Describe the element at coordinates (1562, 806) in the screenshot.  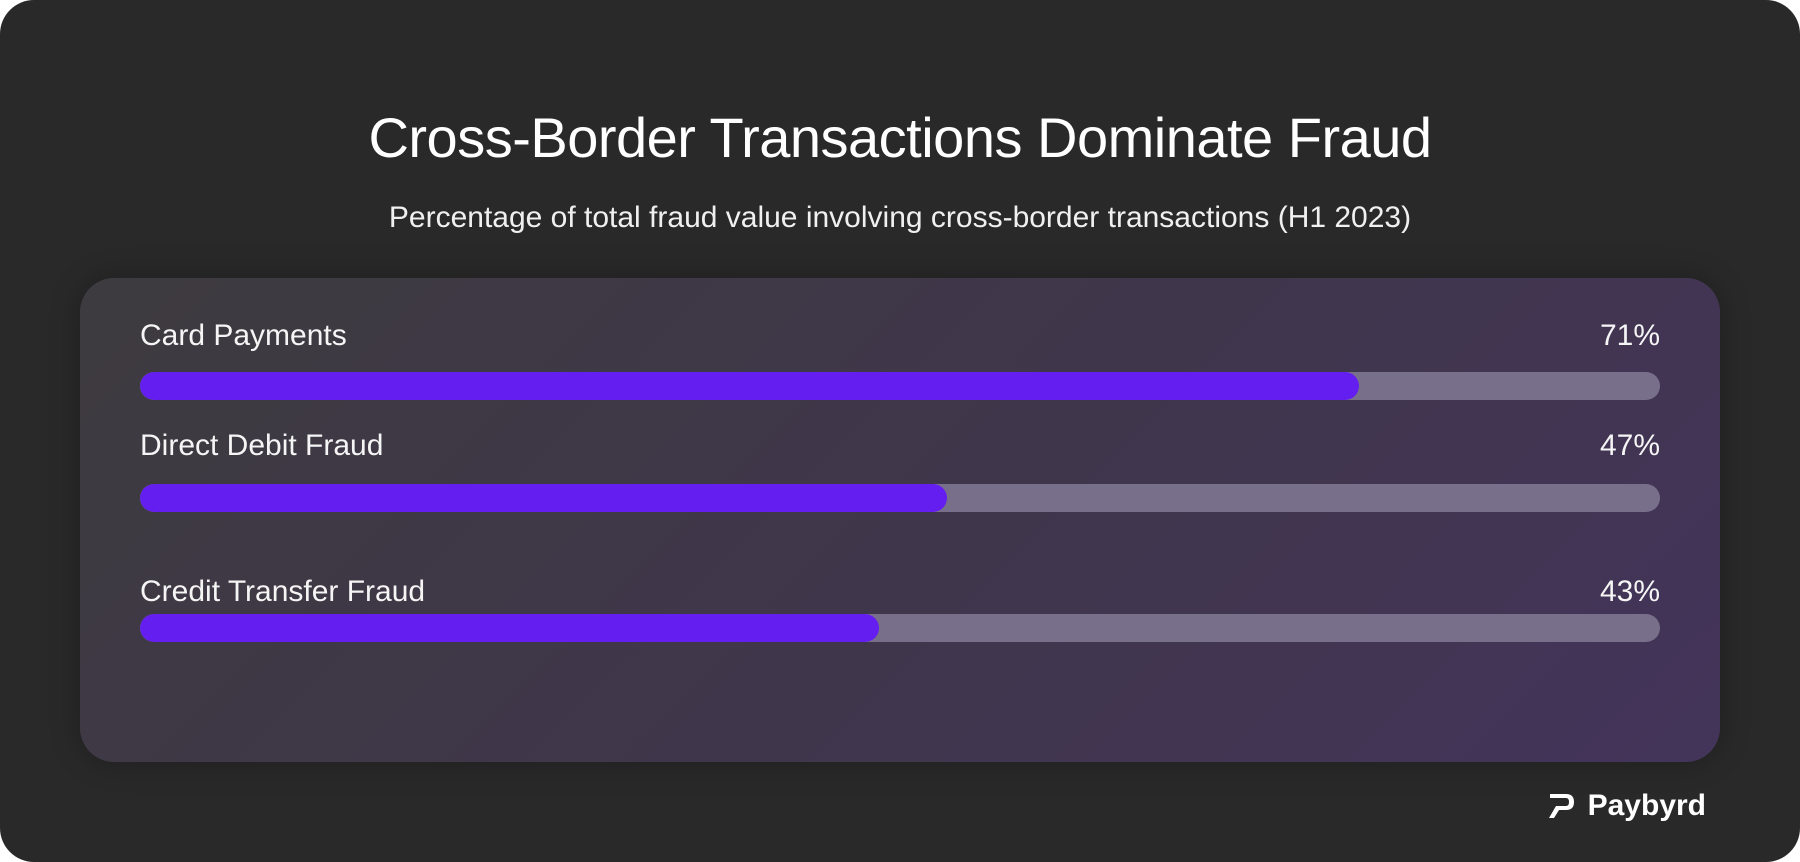
I see `paybyrd-logo-icon` at that location.